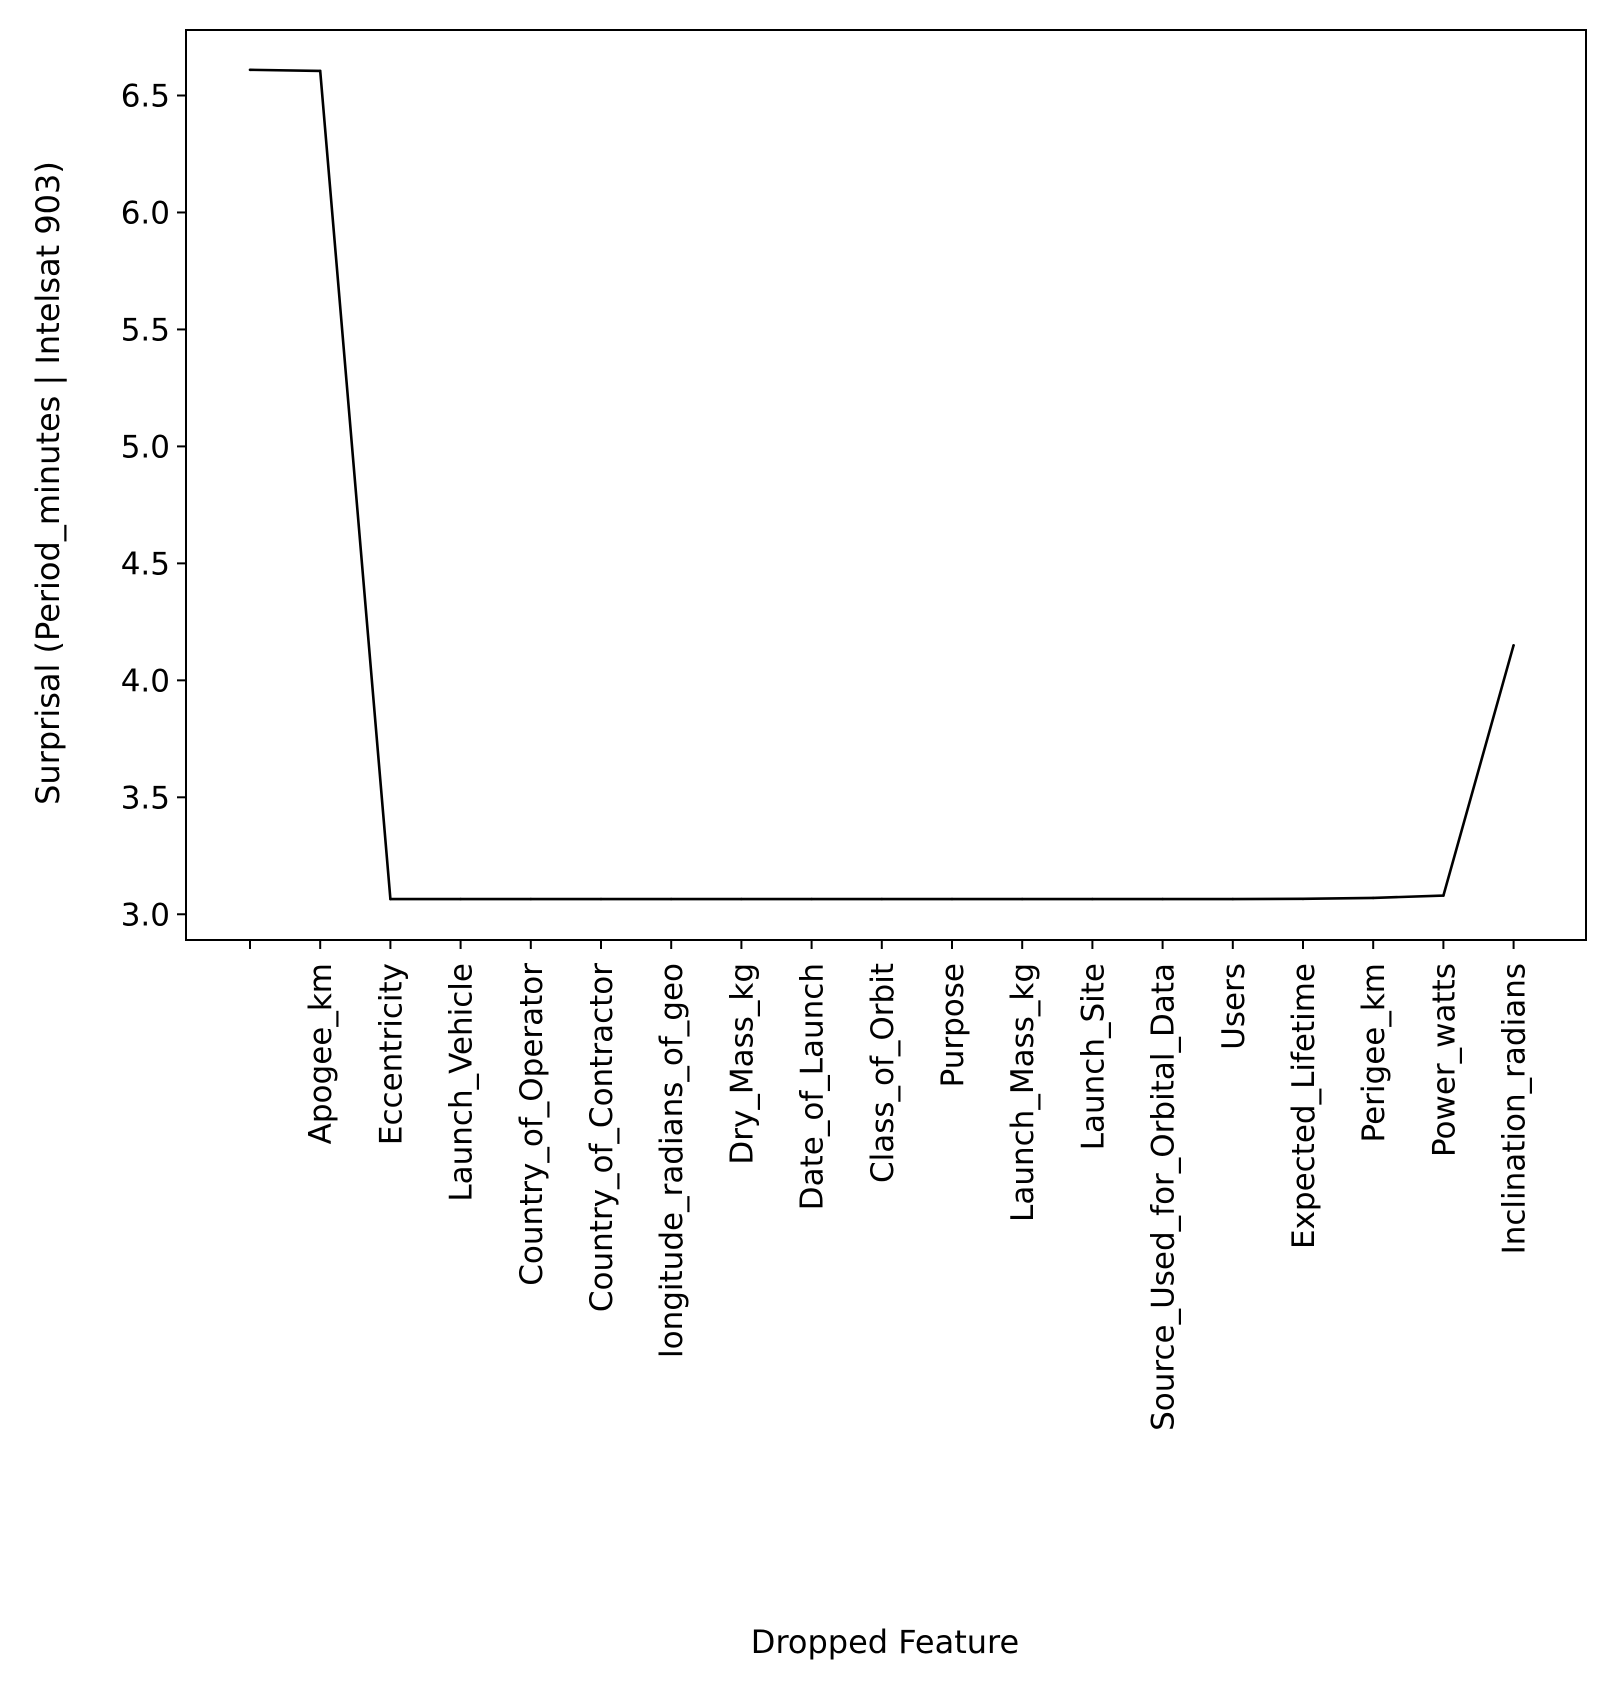 The width and height of the screenshot is (1610, 1682). Describe the element at coordinates (883, 1073) in the screenshot. I see `x-tick-label: Class_of_Orbit` at that location.